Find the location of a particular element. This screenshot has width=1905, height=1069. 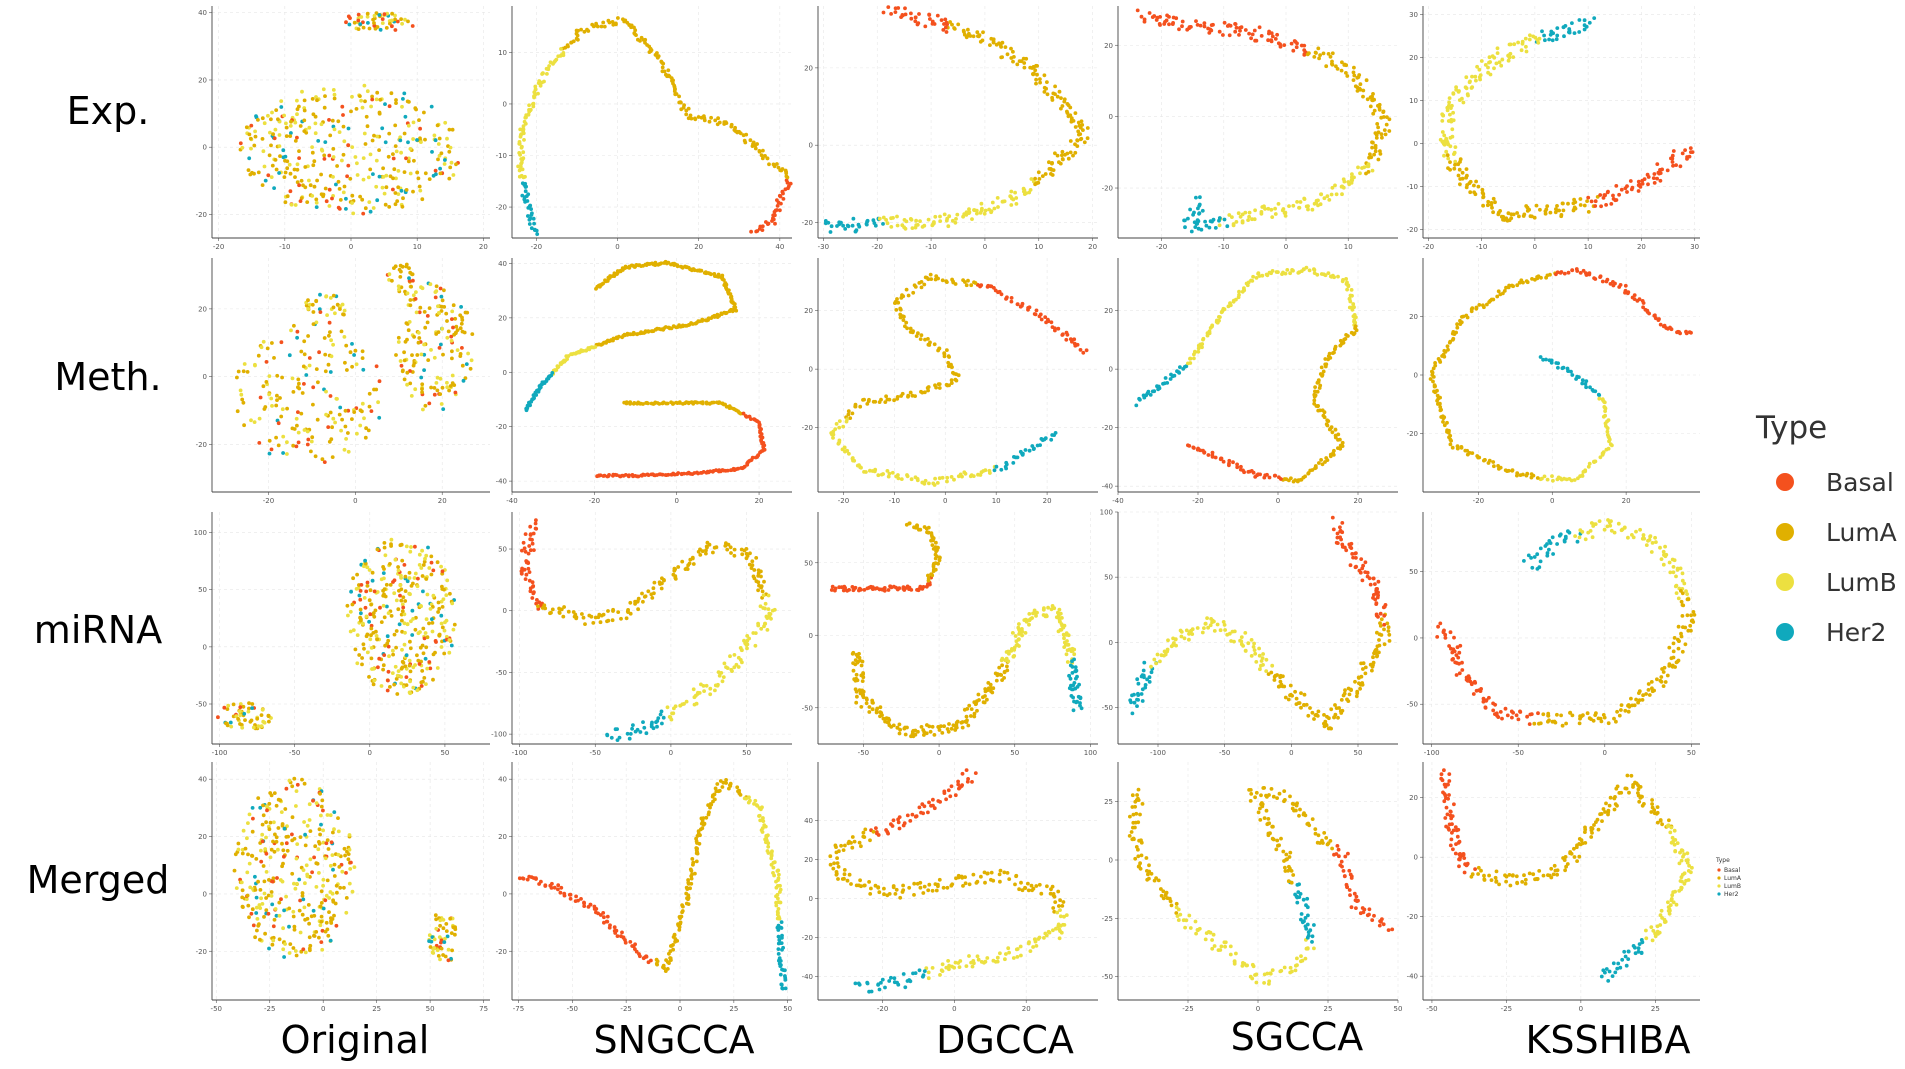

x-tick-label: -20 is located at coordinates (536, 247).